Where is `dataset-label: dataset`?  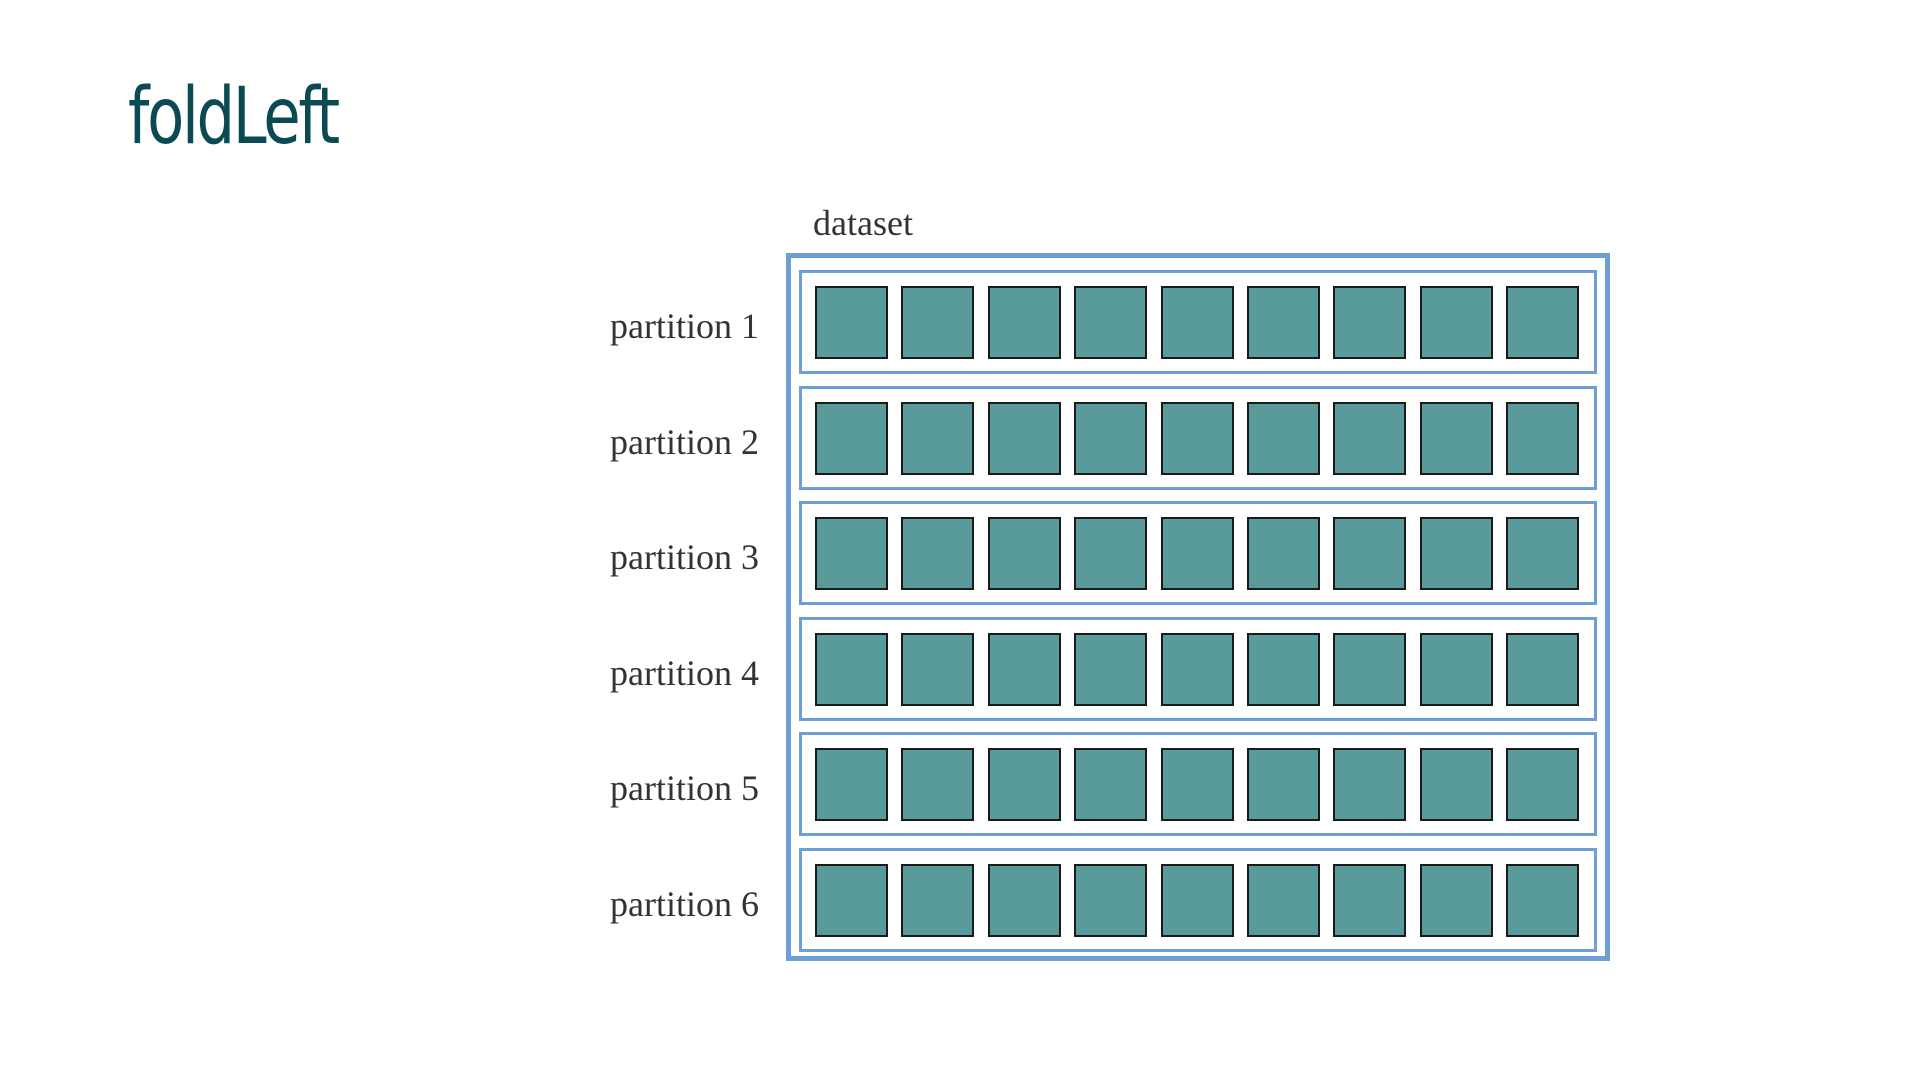
dataset-label: dataset is located at coordinates (863, 223).